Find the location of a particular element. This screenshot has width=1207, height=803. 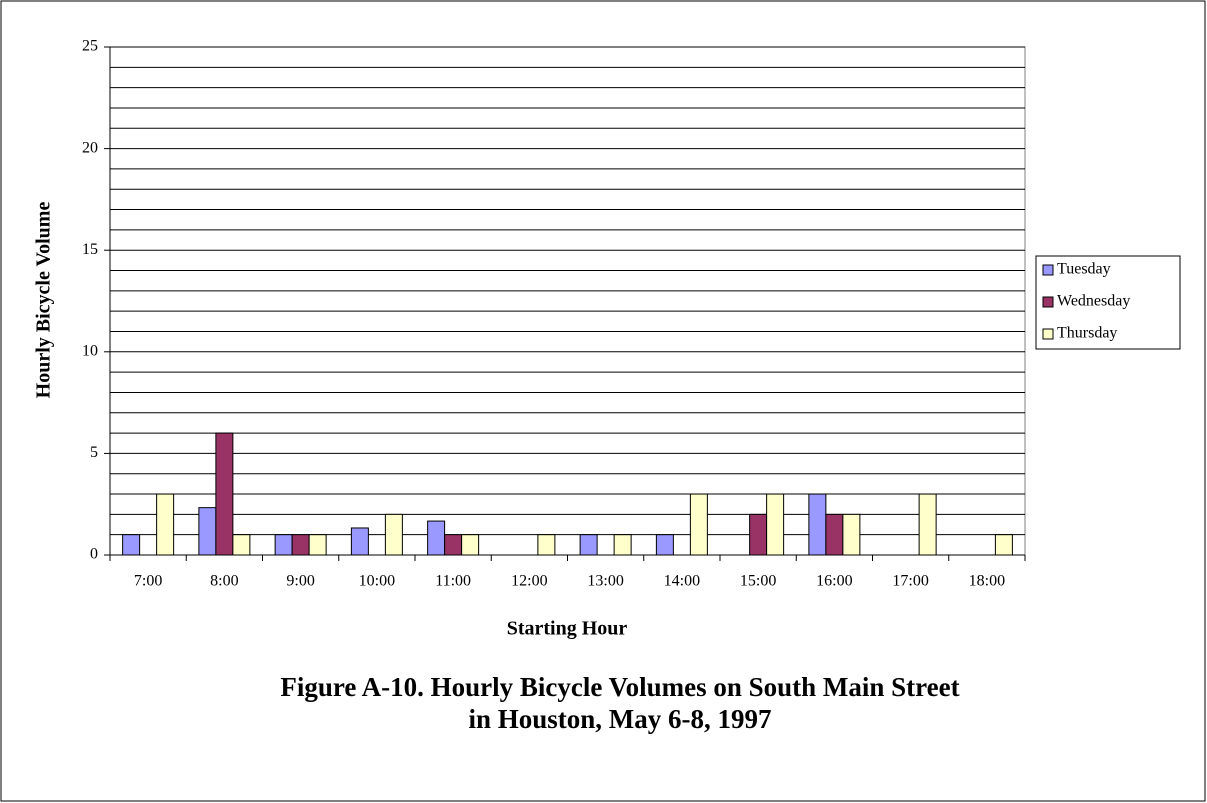

chart-title: in Houston, May 6-8, 1997 is located at coordinates (619, 719).